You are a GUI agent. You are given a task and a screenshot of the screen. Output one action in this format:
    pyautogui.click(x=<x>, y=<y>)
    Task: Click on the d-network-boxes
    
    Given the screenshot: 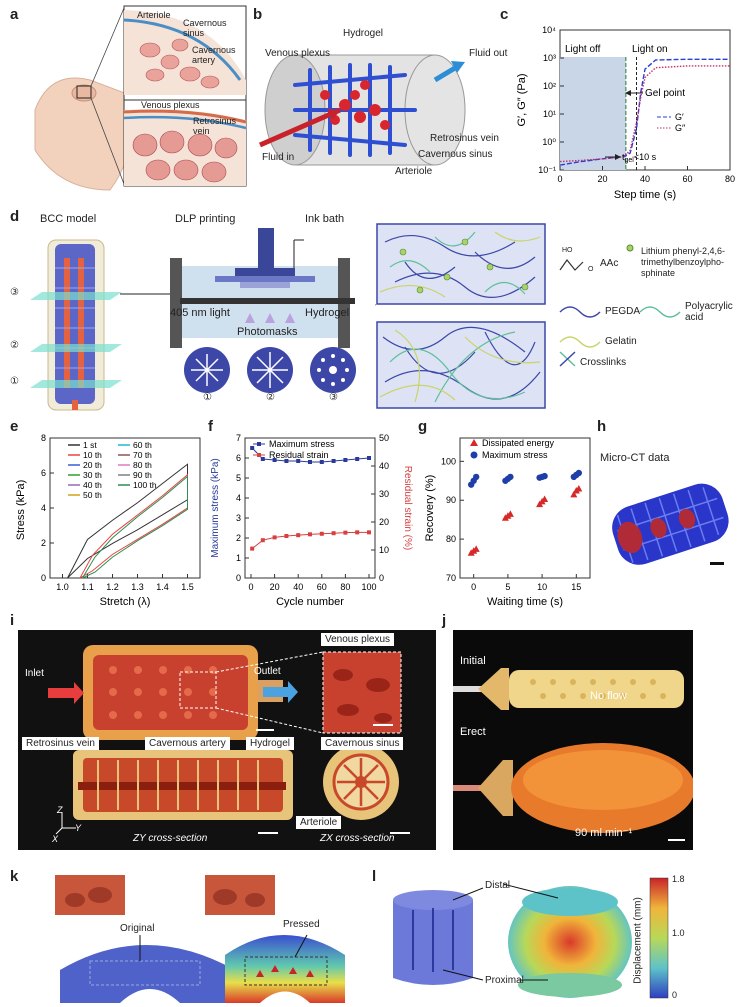 What is the action you would take?
    pyautogui.click(x=460, y=316)
    